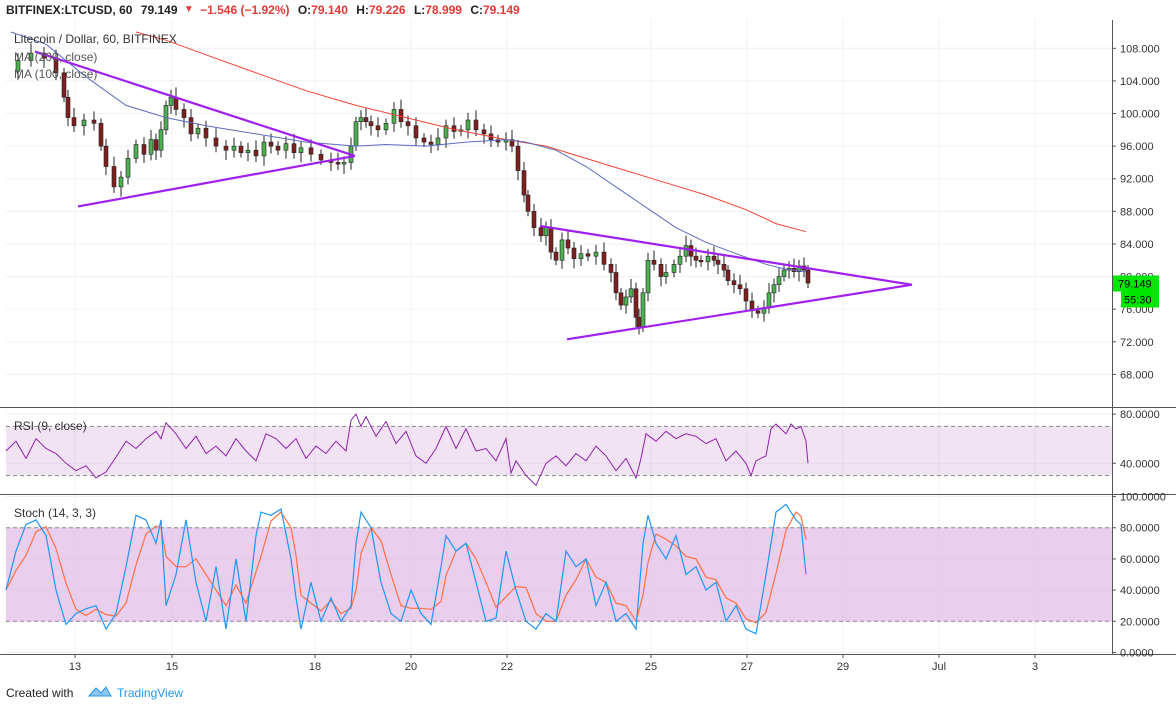 The height and width of the screenshot is (711, 1176). What do you see at coordinates (69, 10) in the screenshot?
I see `symbol-label: BITFINEX:LTCUSD, 60` at bounding box center [69, 10].